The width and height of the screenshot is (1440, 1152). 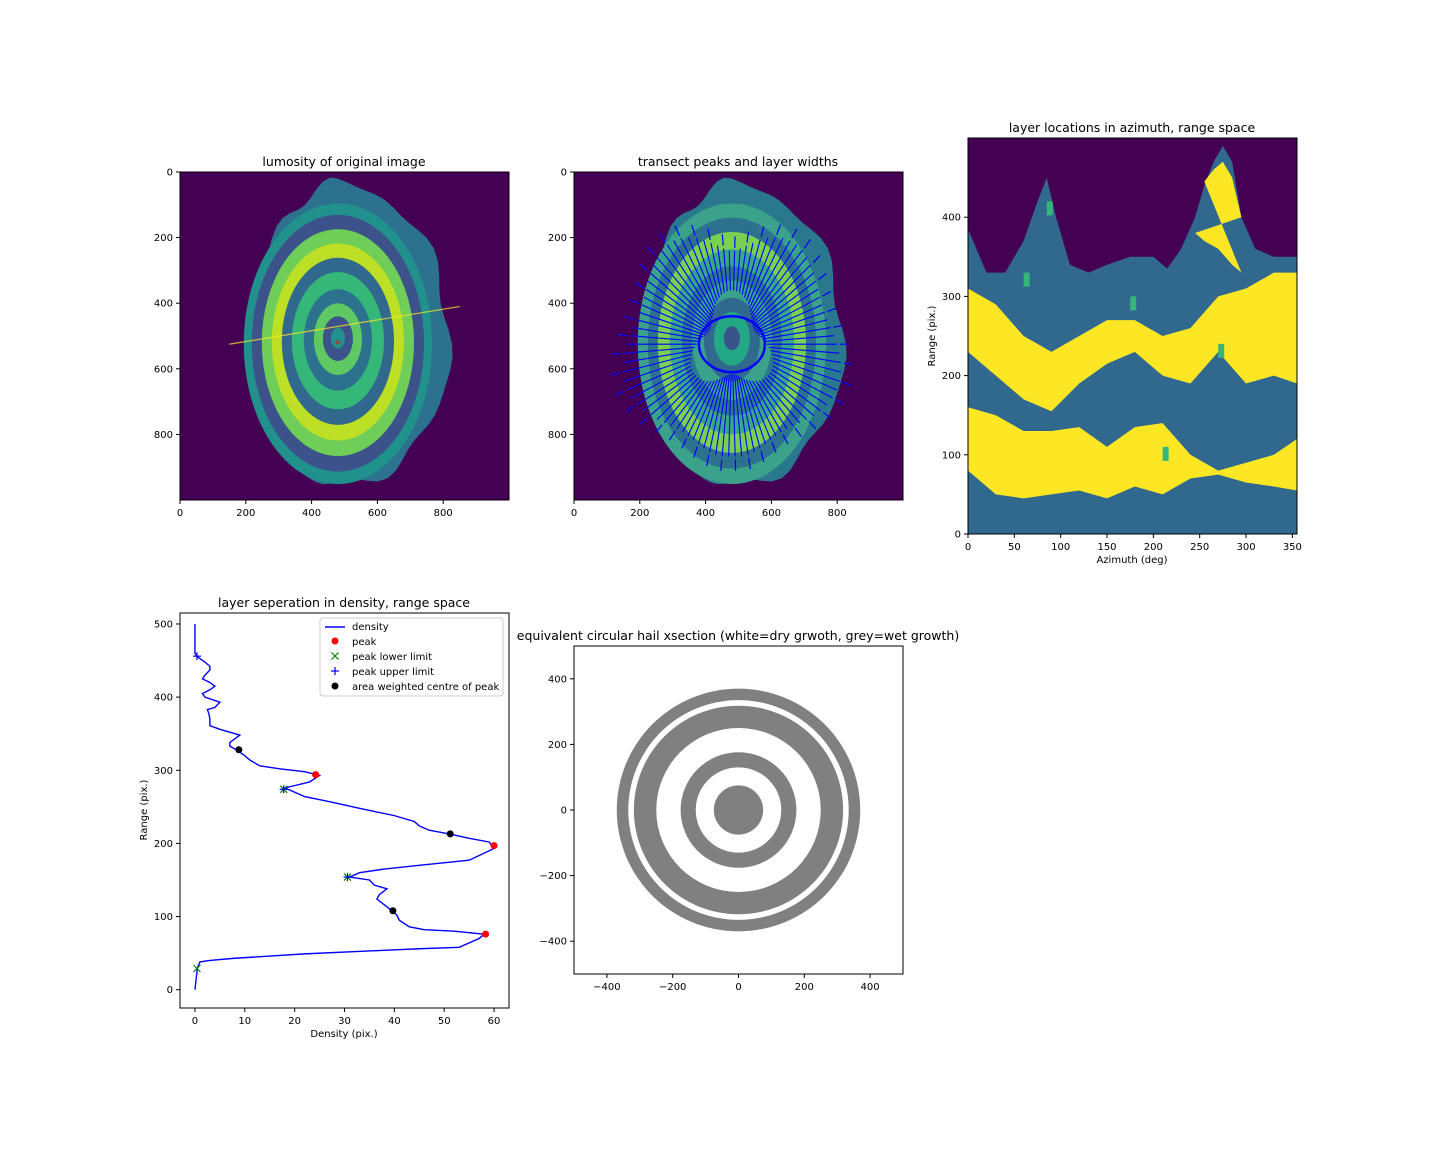 What do you see at coordinates (1218, 217) in the screenshot?
I see `region-dry` at bounding box center [1218, 217].